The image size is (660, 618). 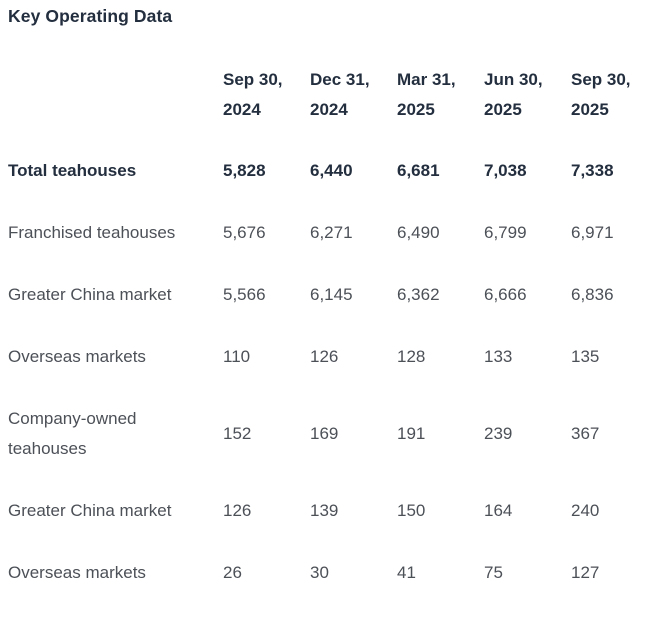 I want to click on page-title: Key Operating Data, so click(x=90, y=16).